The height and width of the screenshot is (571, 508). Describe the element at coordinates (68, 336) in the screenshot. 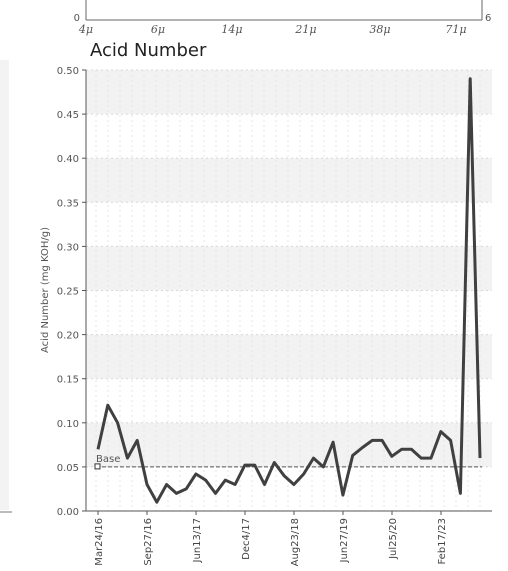

I see `y-tick-label: 0.20` at that location.